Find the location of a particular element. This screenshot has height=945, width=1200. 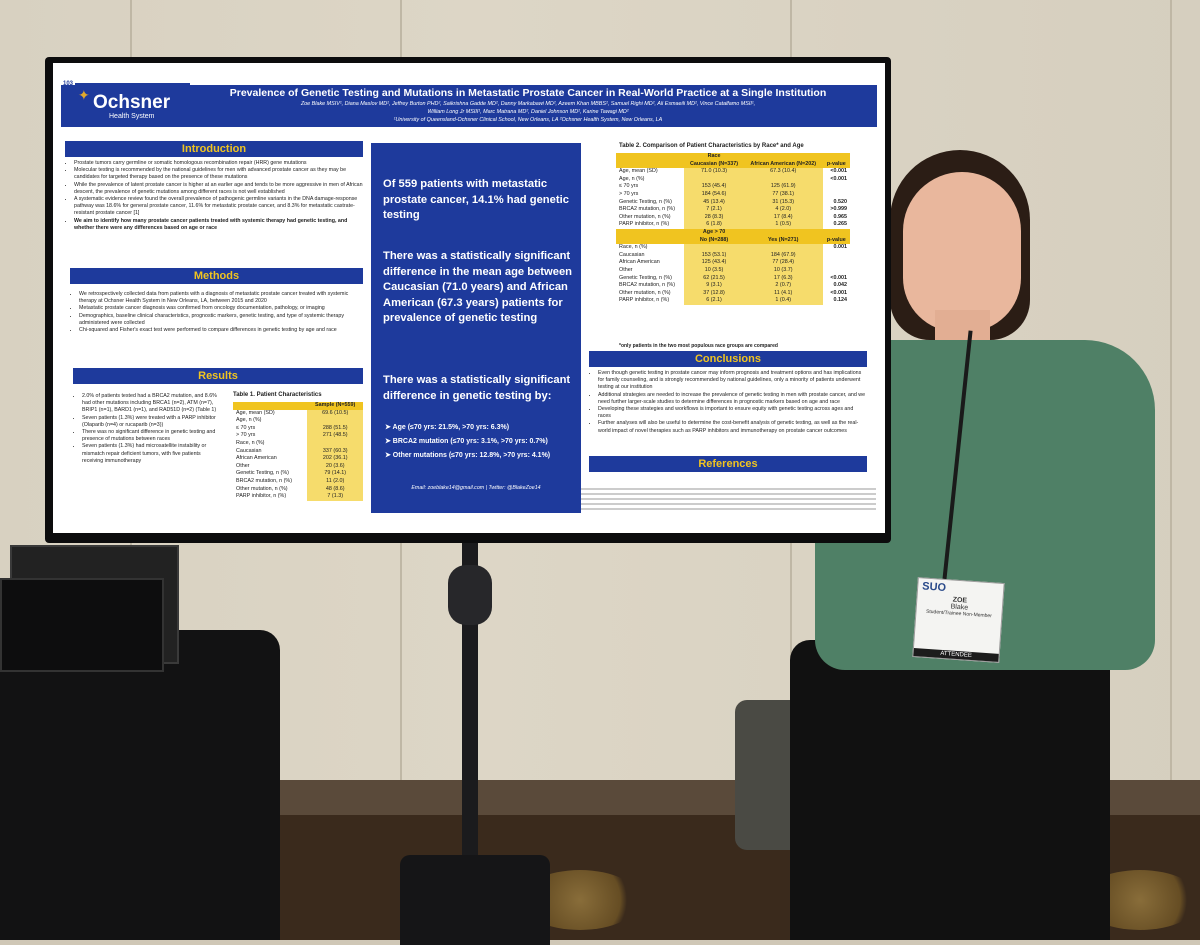

table-cell: PARP inhibitor, n (%) is located at coordinates (644, 300).